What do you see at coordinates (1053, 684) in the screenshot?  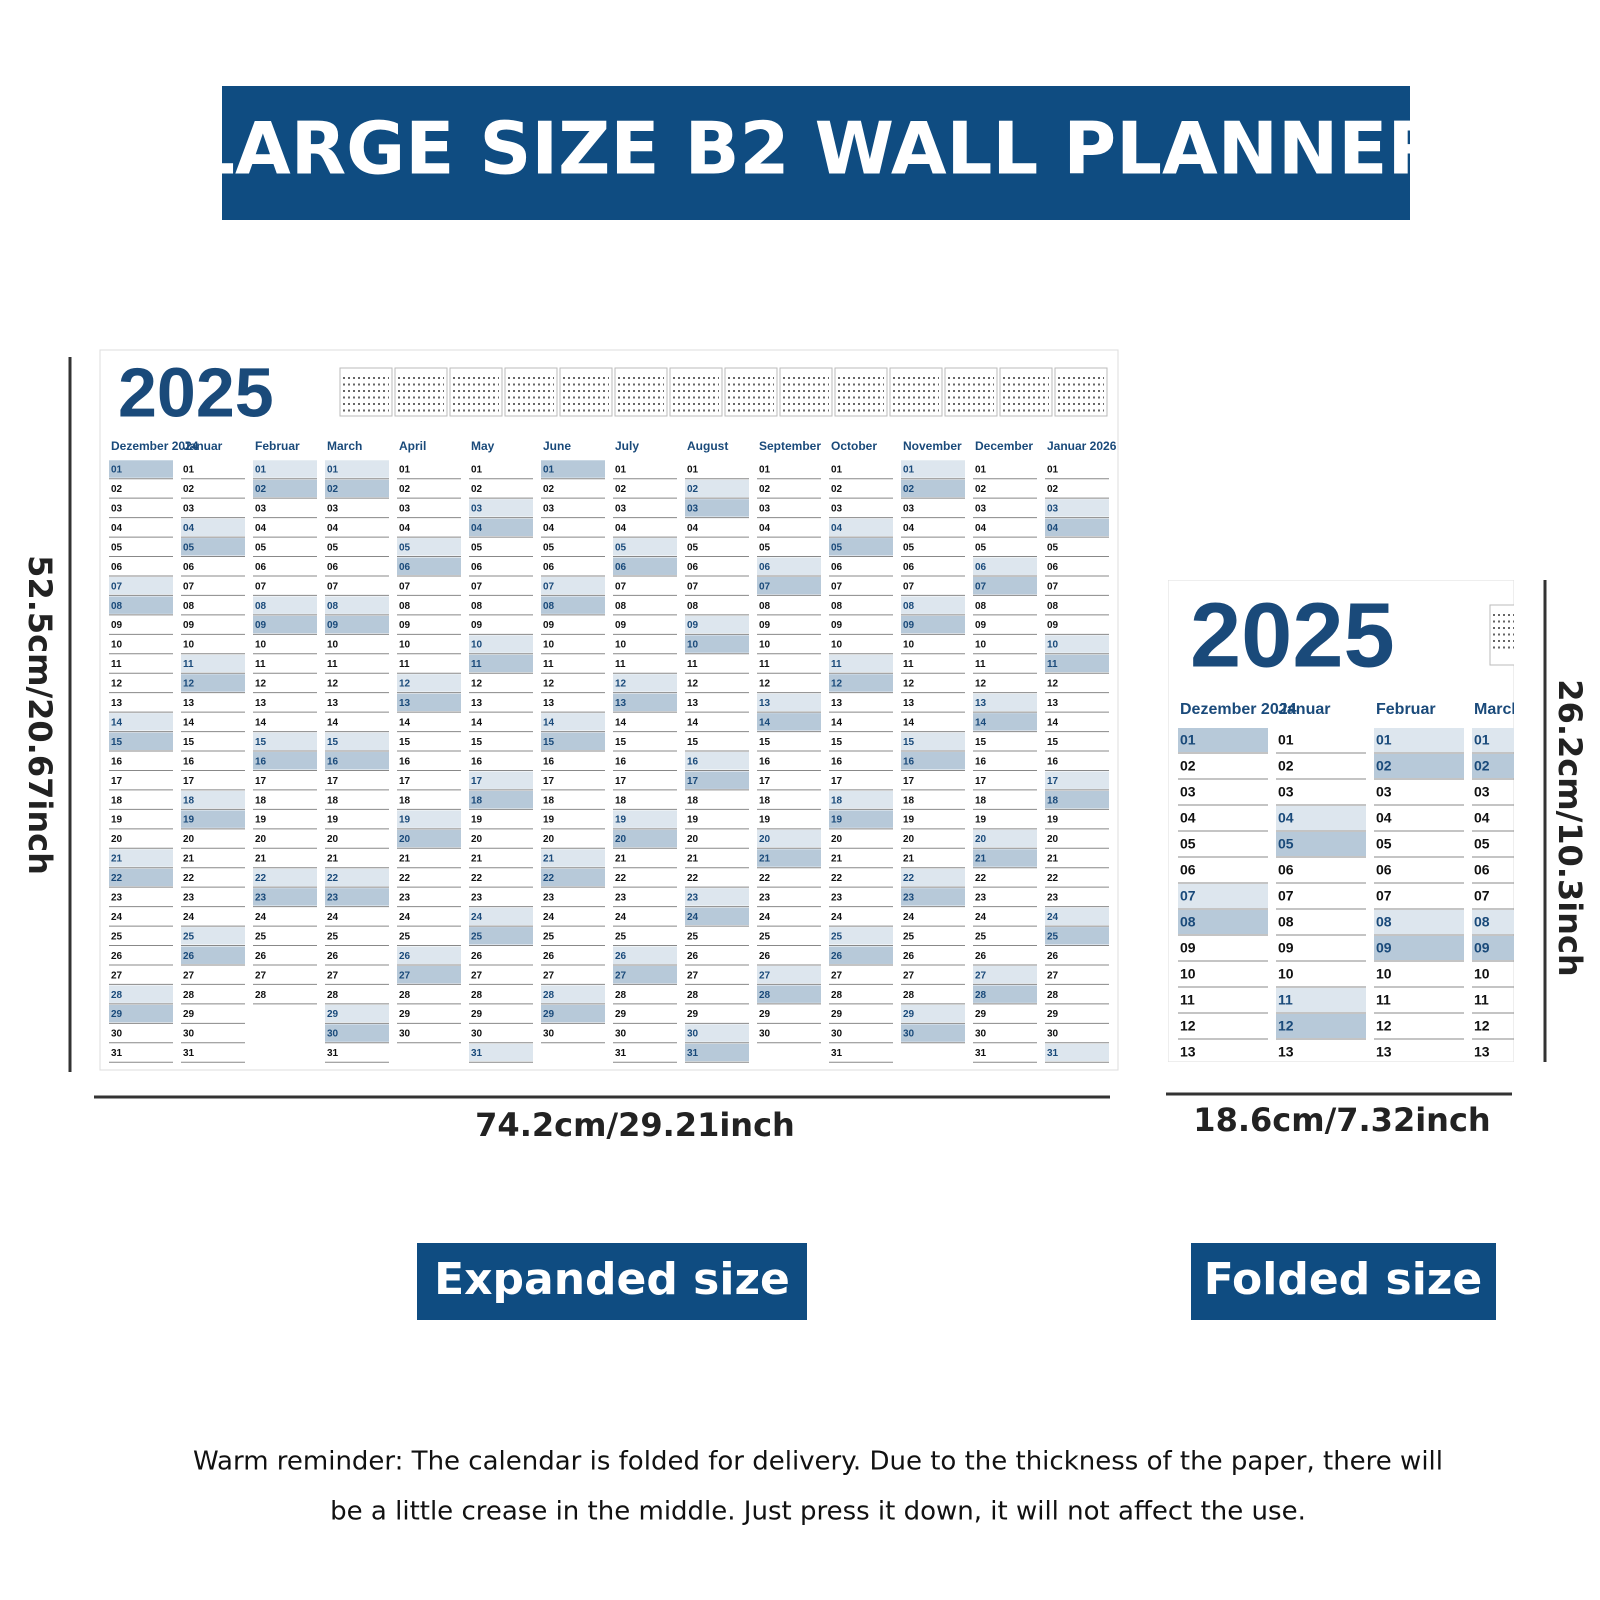 I see `day-number: 12` at bounding box center [1053, 684].